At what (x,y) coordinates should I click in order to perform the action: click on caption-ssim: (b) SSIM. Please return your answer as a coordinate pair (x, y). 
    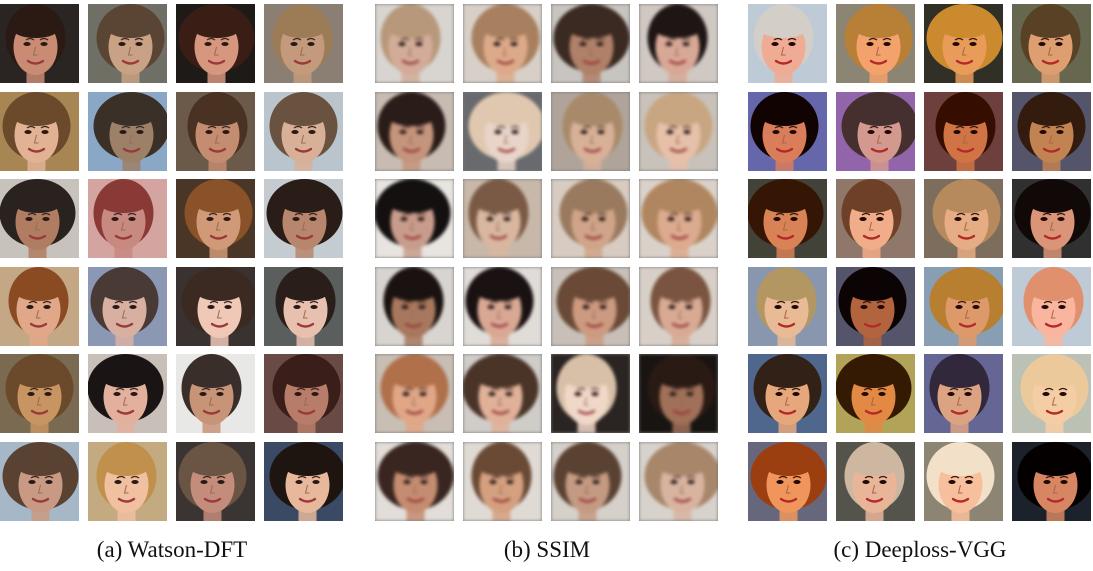
    Looking at the image, I should click on (547, 549).